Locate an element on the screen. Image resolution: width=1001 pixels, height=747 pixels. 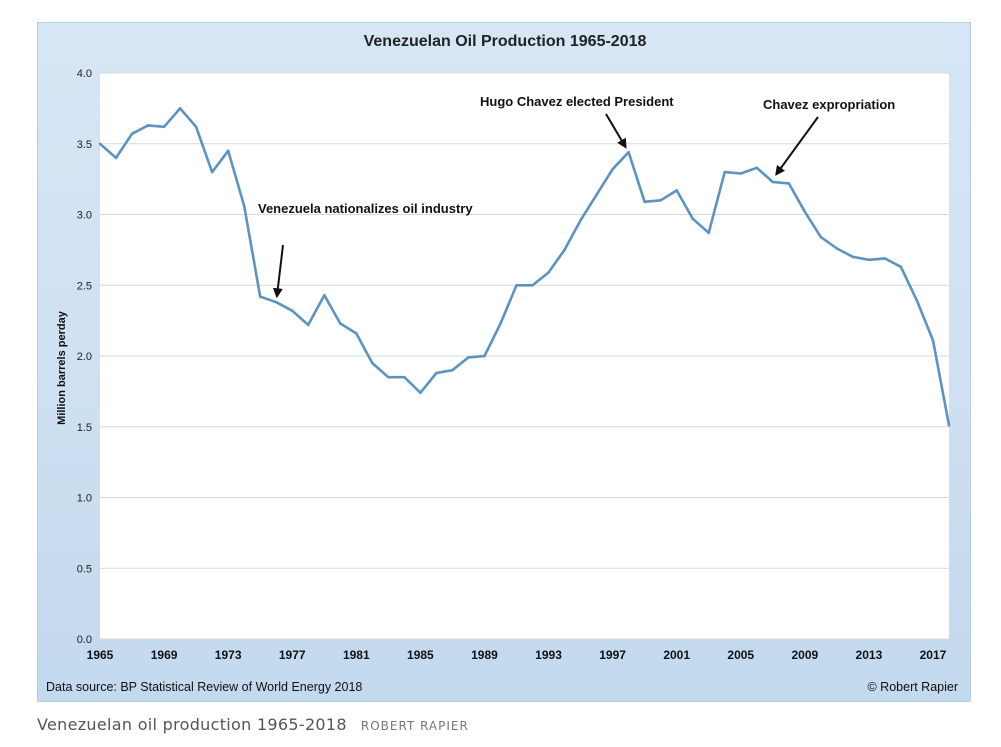
x-tick-label: 1977 is located at coordinates (292, 655).